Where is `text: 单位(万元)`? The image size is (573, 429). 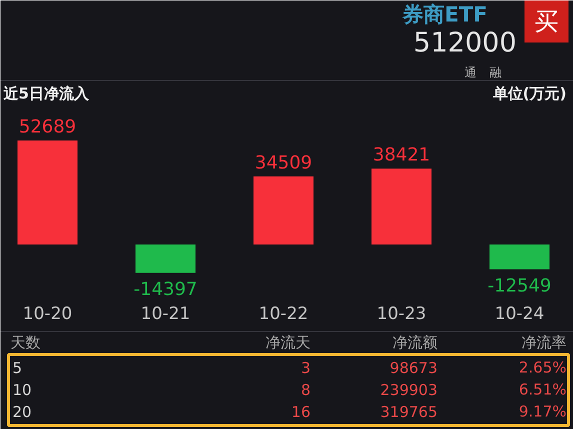
text: 单位(万元) is located at coordinates (529, 93).